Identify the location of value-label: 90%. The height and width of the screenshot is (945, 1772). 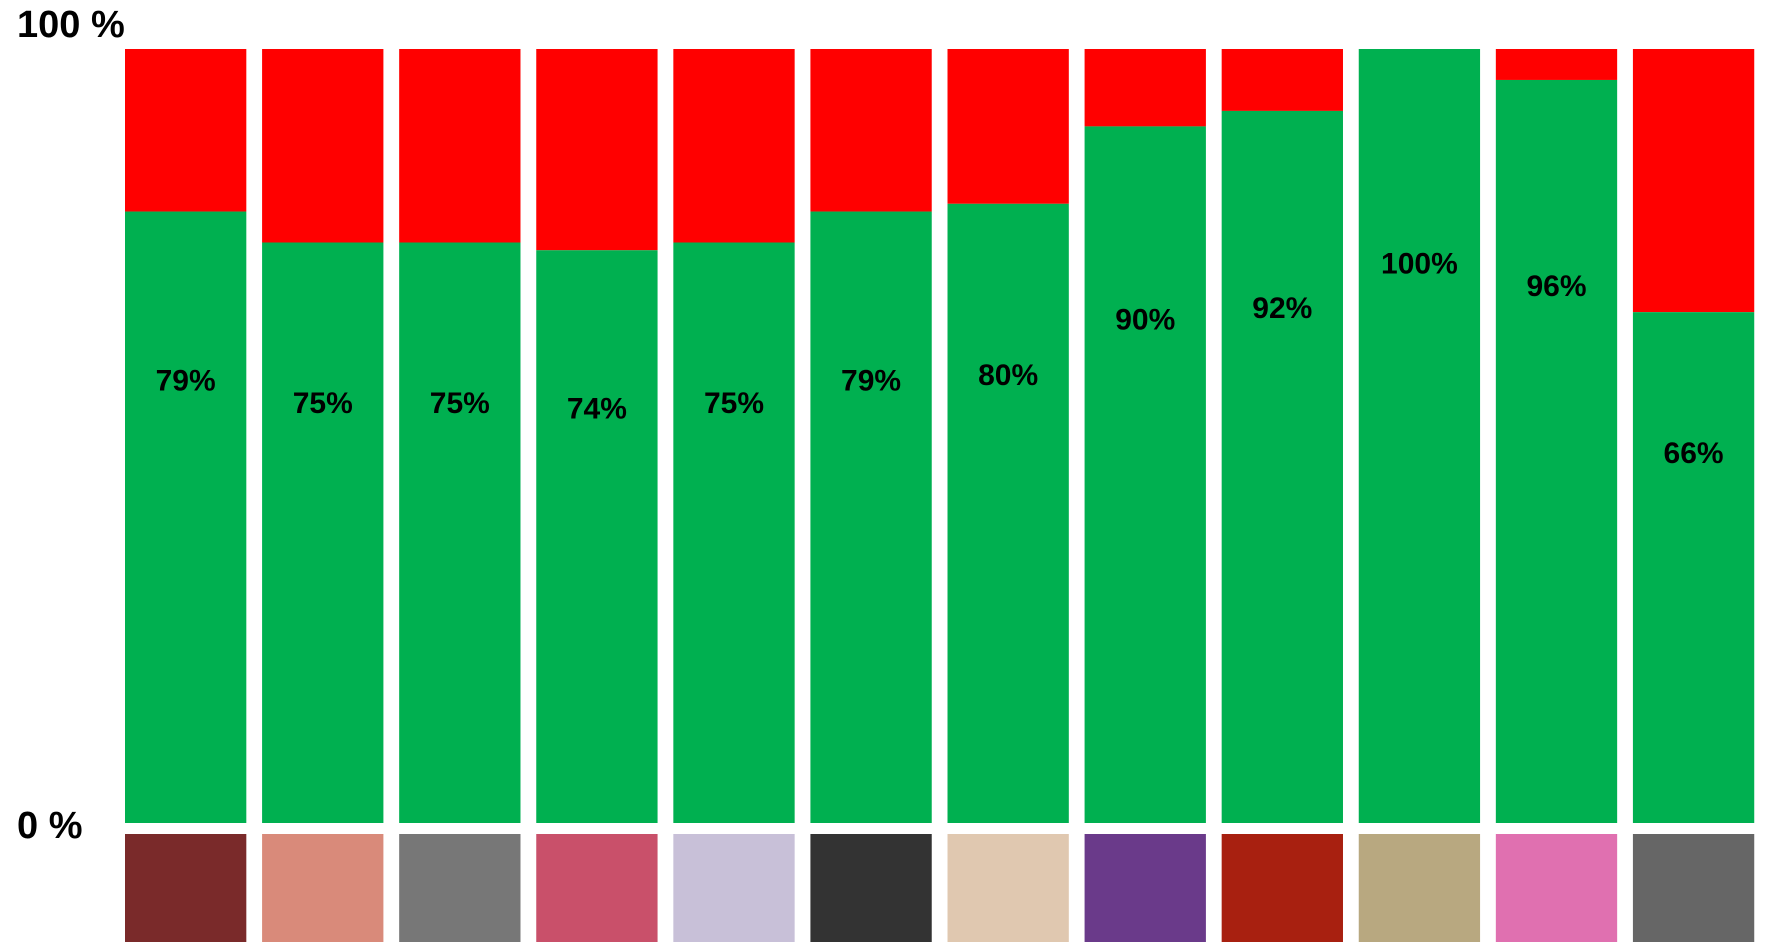
(1145, 319).